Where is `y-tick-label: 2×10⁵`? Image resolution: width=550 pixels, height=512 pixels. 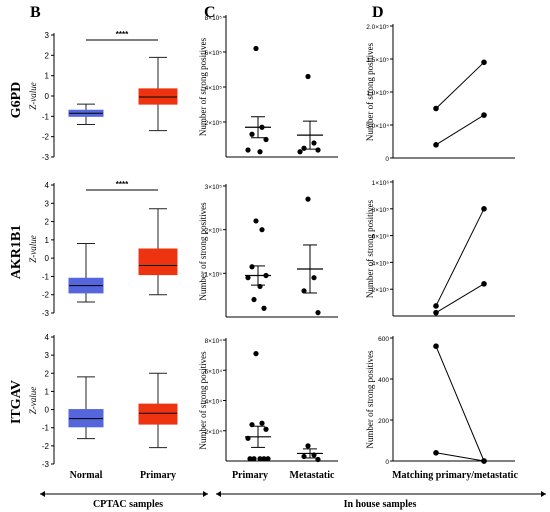 y-tick-label: 2×10⁵ is located at coordinates (214, 123).